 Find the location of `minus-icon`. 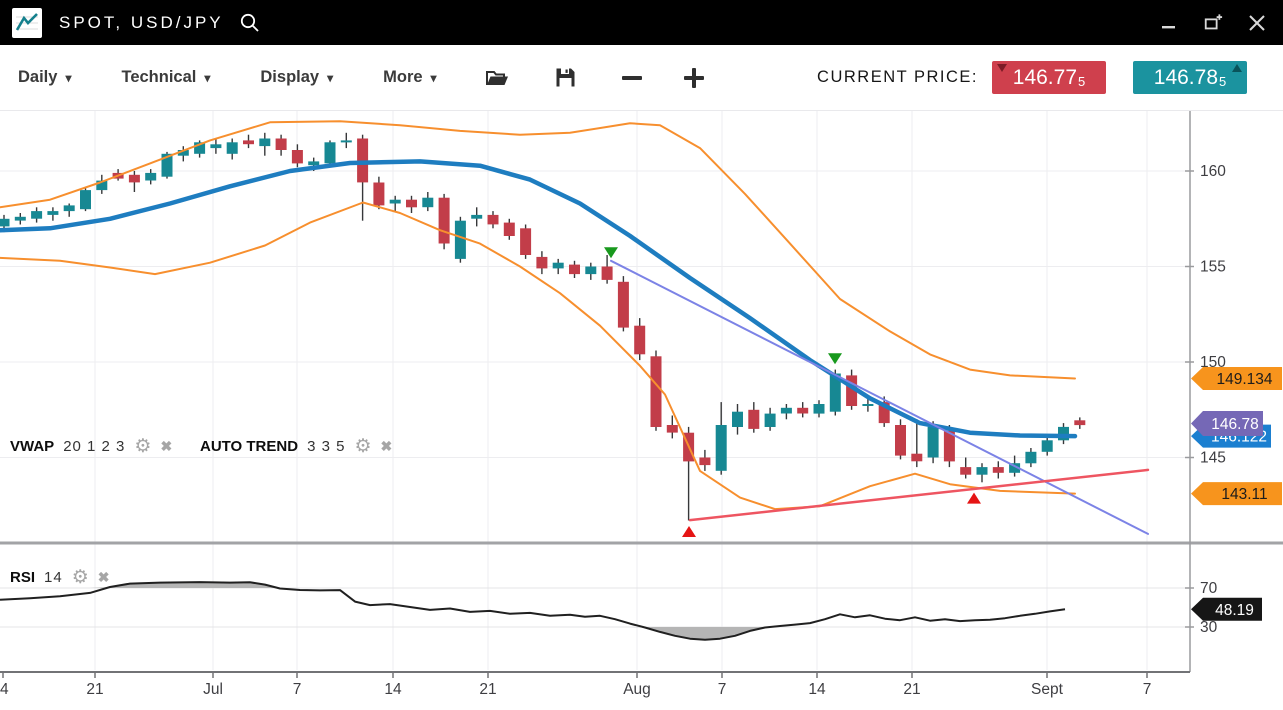

minus-icon is located at coordinates (631, 77).